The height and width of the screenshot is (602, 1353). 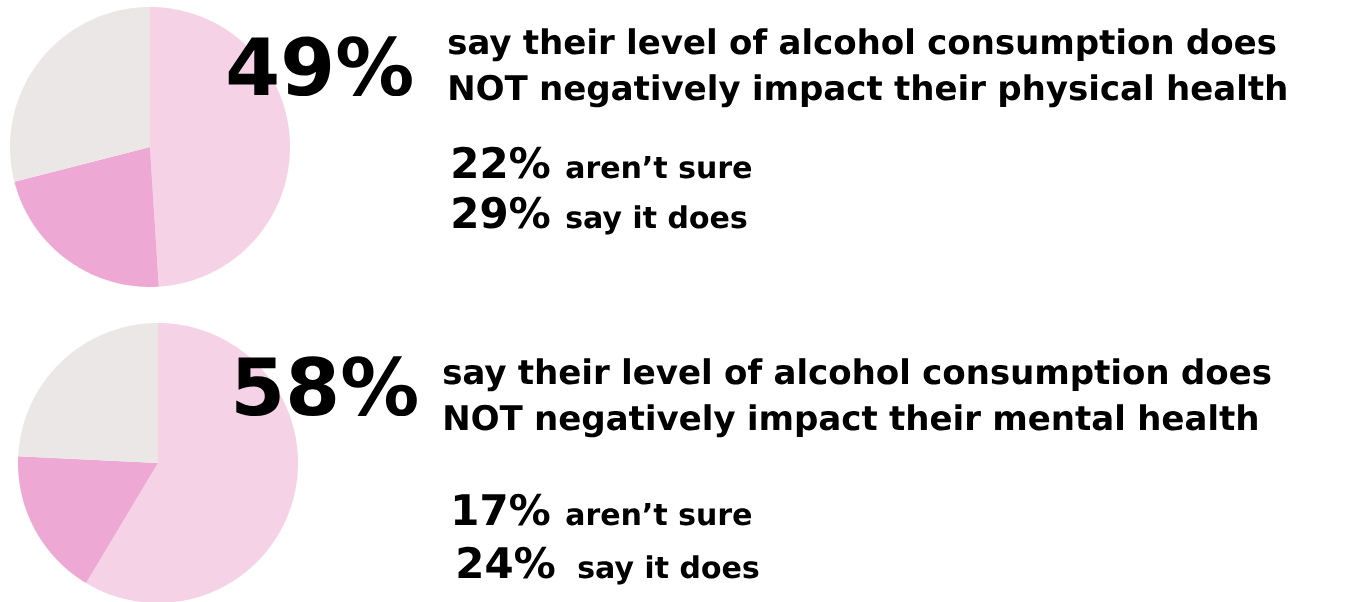 I want to click on text: 58%, so click(x=326, y=386).